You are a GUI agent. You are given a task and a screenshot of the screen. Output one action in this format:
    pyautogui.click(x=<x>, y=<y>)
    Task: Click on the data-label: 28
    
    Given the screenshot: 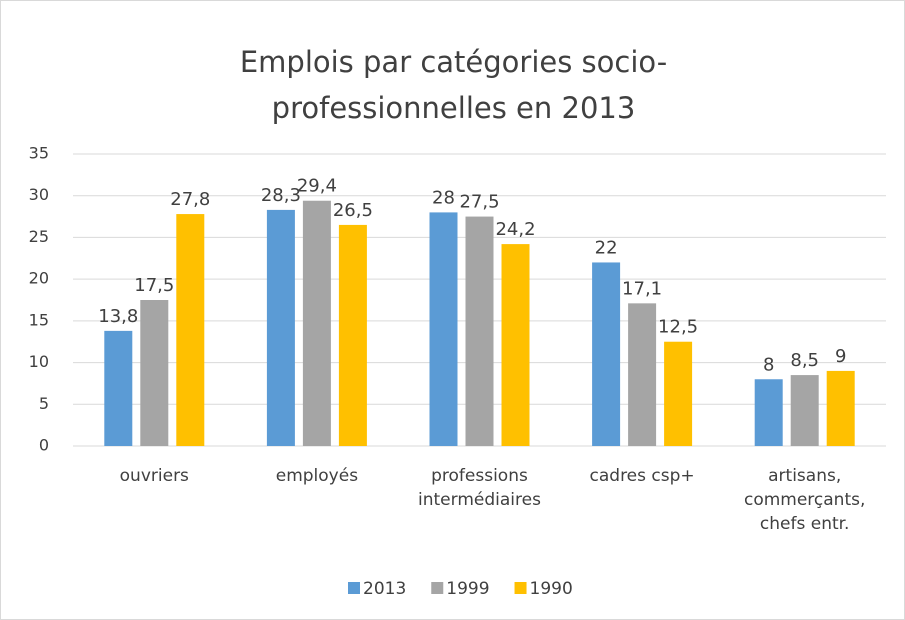 What is the action you would take?
    pyautogui.click(x=443, y=197)
    